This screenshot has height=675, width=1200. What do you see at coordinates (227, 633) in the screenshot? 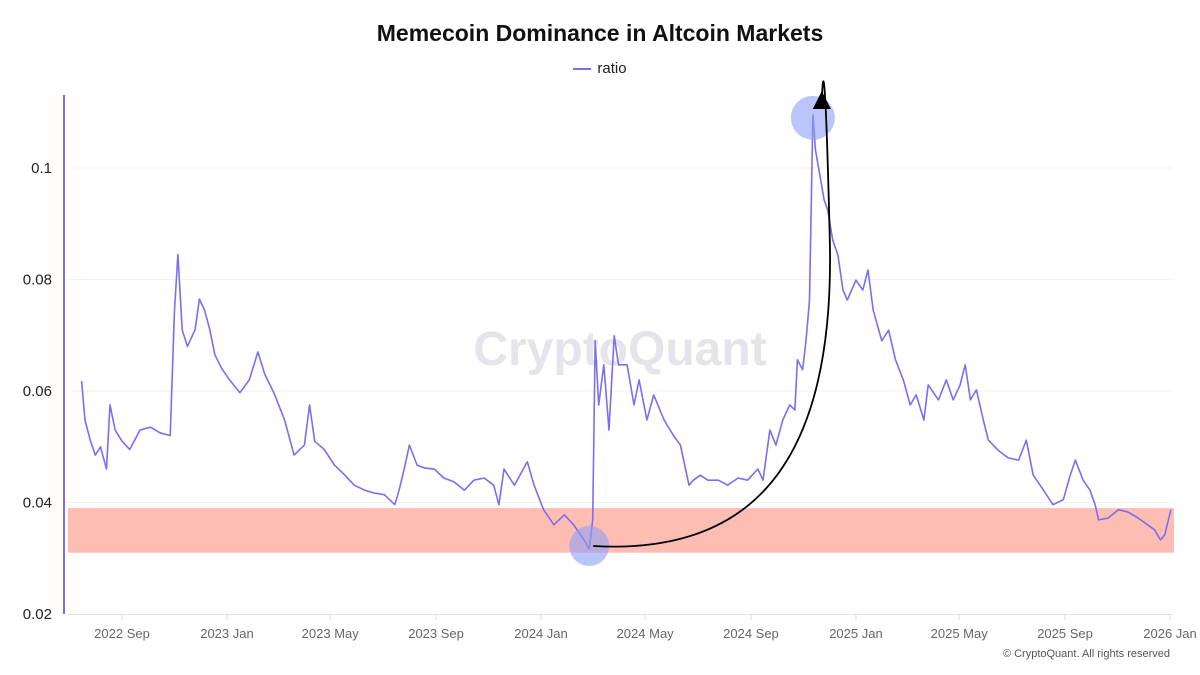
I see `x-tick-label: 2023 Jan` at bounding box center [227, 633].